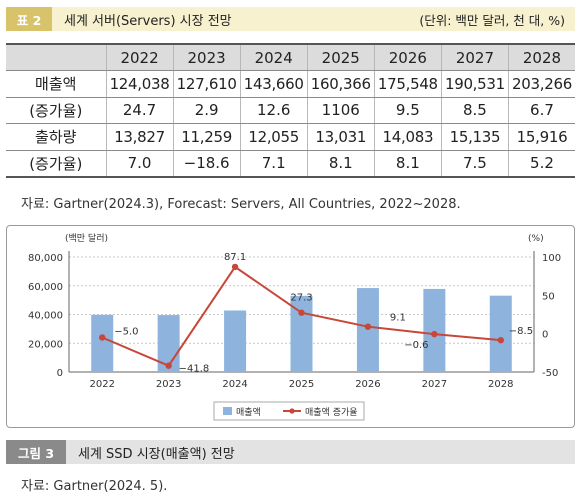 The width and height of the screenshot is (581, 502). I want to click on y-left-tick-label: 80,000, so click(45, 258).